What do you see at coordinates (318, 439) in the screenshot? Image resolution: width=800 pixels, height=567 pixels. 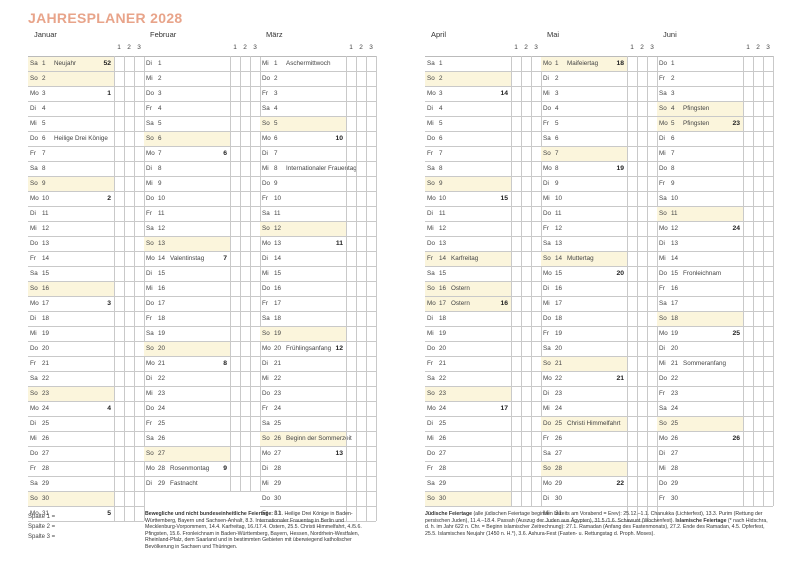 I see `day-row: So 26 Beginn der Sommerzeit` at bounding box center [318, 439].